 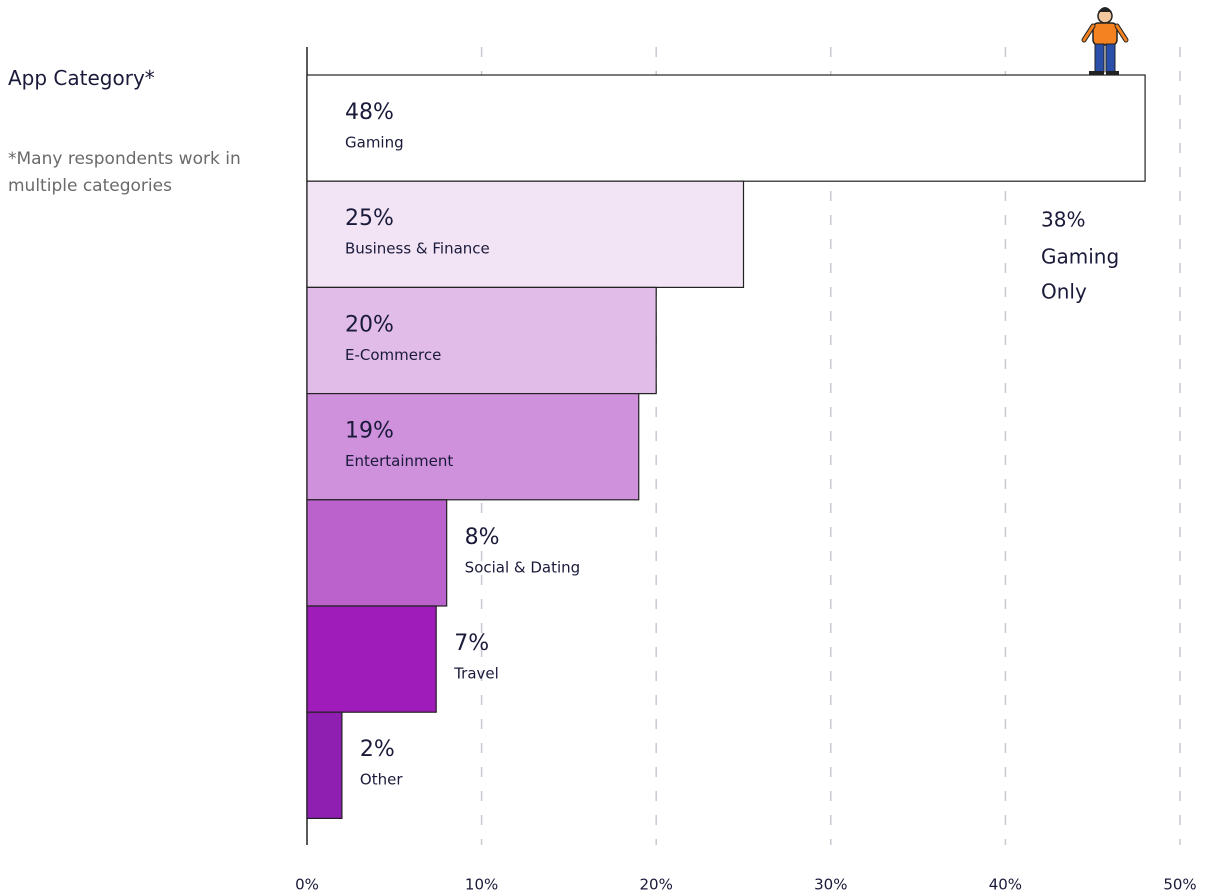 I want to click on category-label: Other, so click(x=381, y=780).